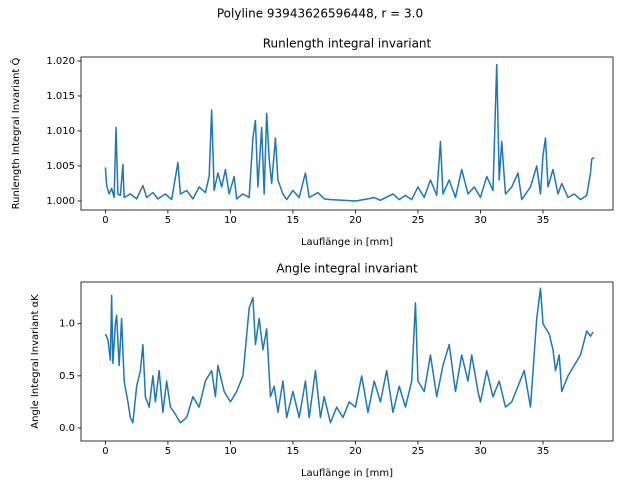  Describe the element at coordinates (60, 201) in the screenshot. I see `y-tick-label: 1.000` at that location.